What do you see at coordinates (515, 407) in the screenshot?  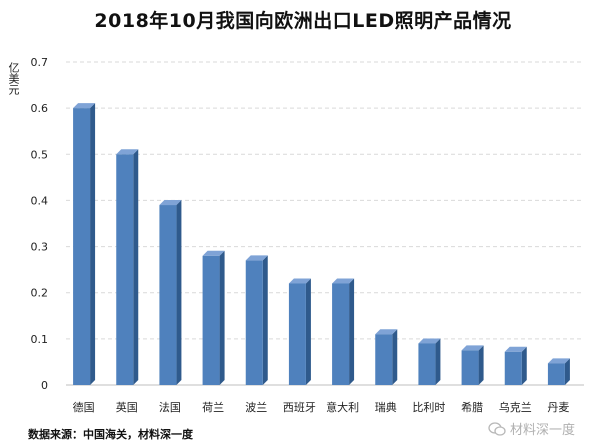 I see `x-tick-label: 乌克兰` at bounding box center [515, 407].